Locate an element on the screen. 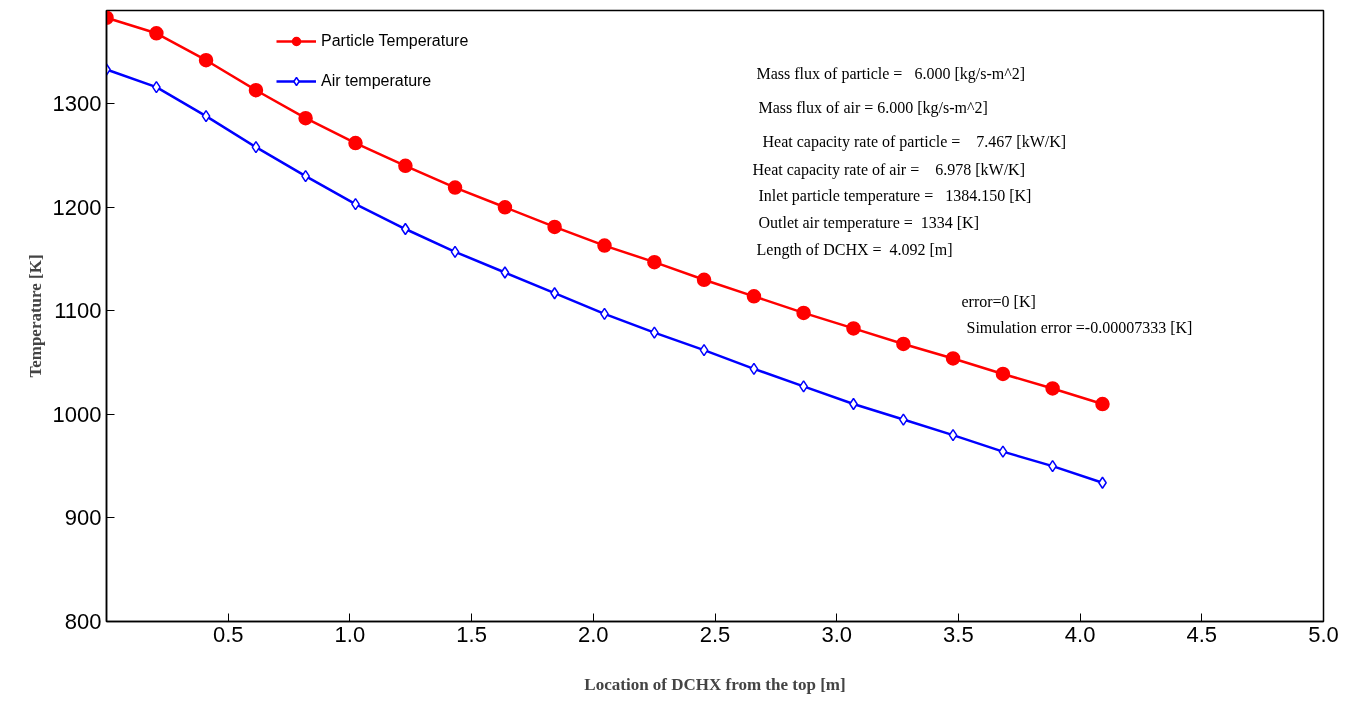 The width and height of the screenshot is (1359, 717). y-tick-label: 800 is located at coordinates (83, 621).